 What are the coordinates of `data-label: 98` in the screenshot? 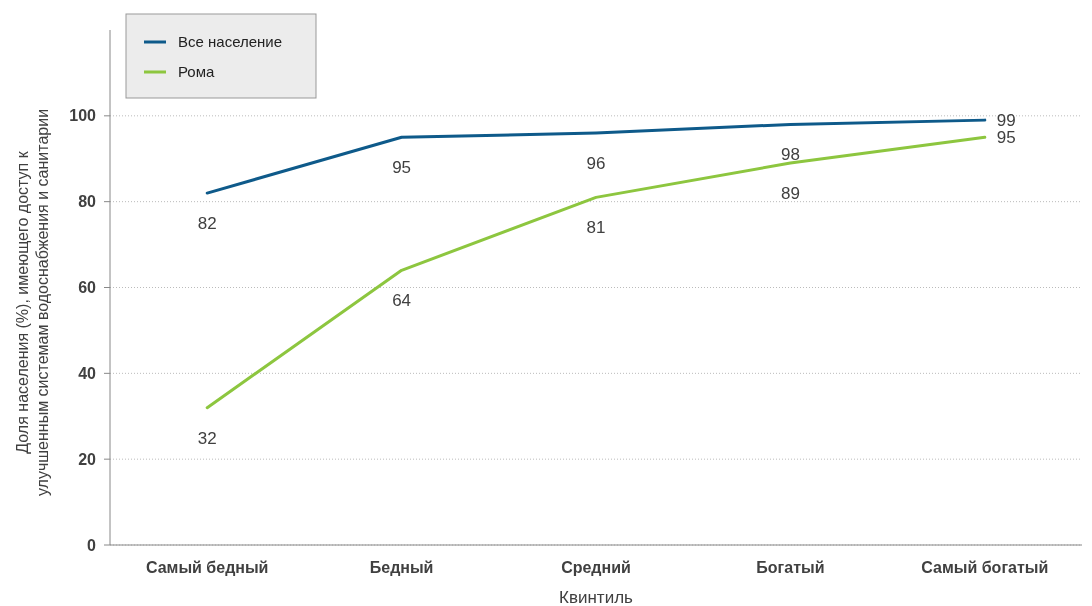 It's located at (790, 155).